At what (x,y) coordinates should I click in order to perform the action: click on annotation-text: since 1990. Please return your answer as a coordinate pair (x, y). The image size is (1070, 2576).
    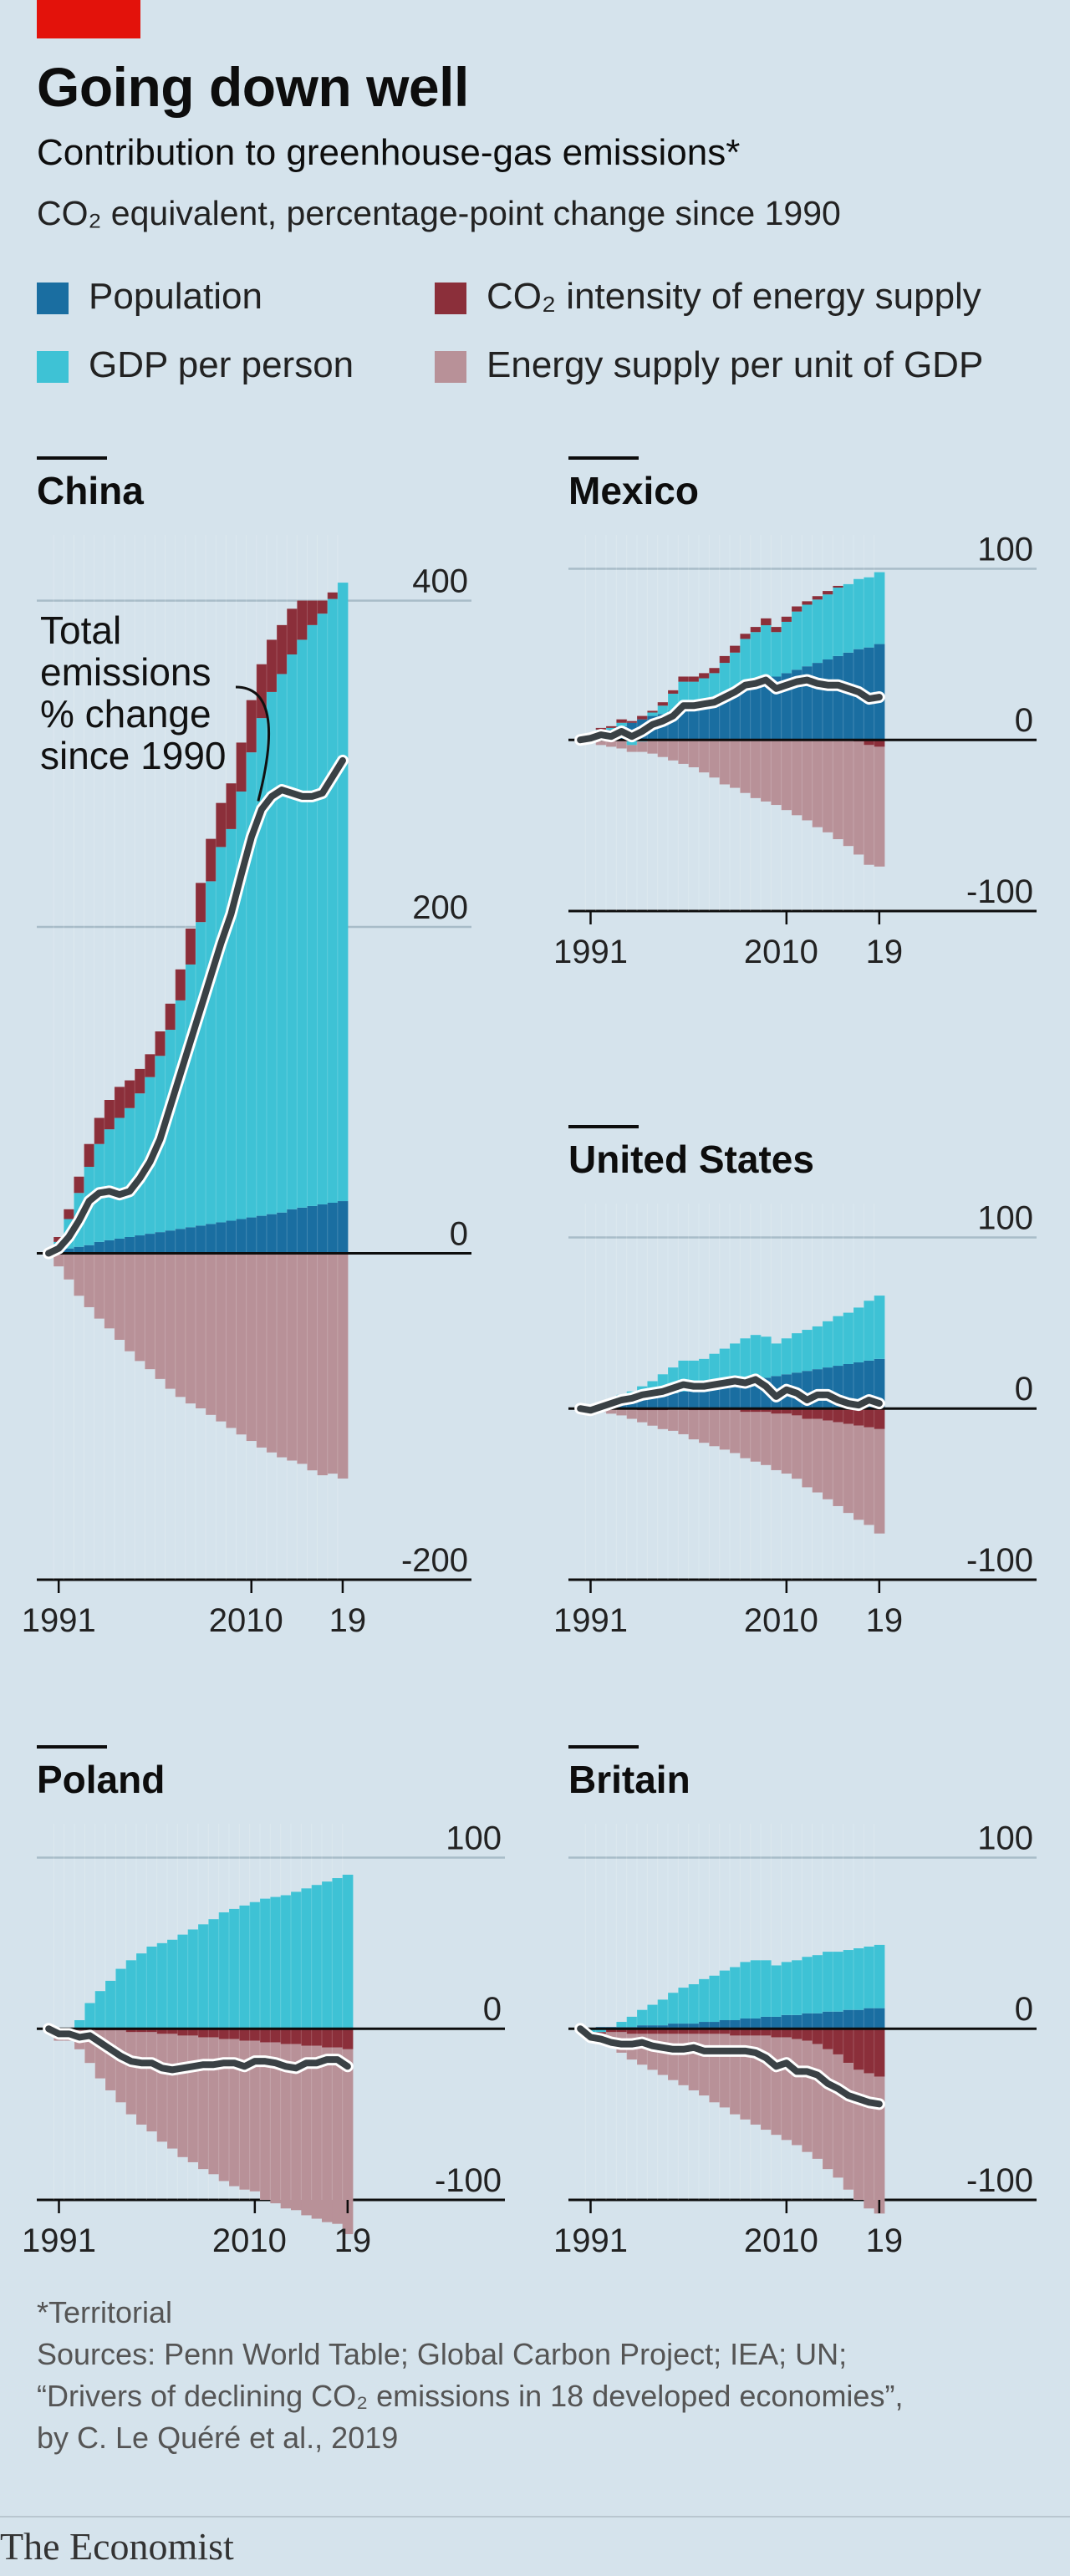
    Looking at the image, I should click on (133, 755).